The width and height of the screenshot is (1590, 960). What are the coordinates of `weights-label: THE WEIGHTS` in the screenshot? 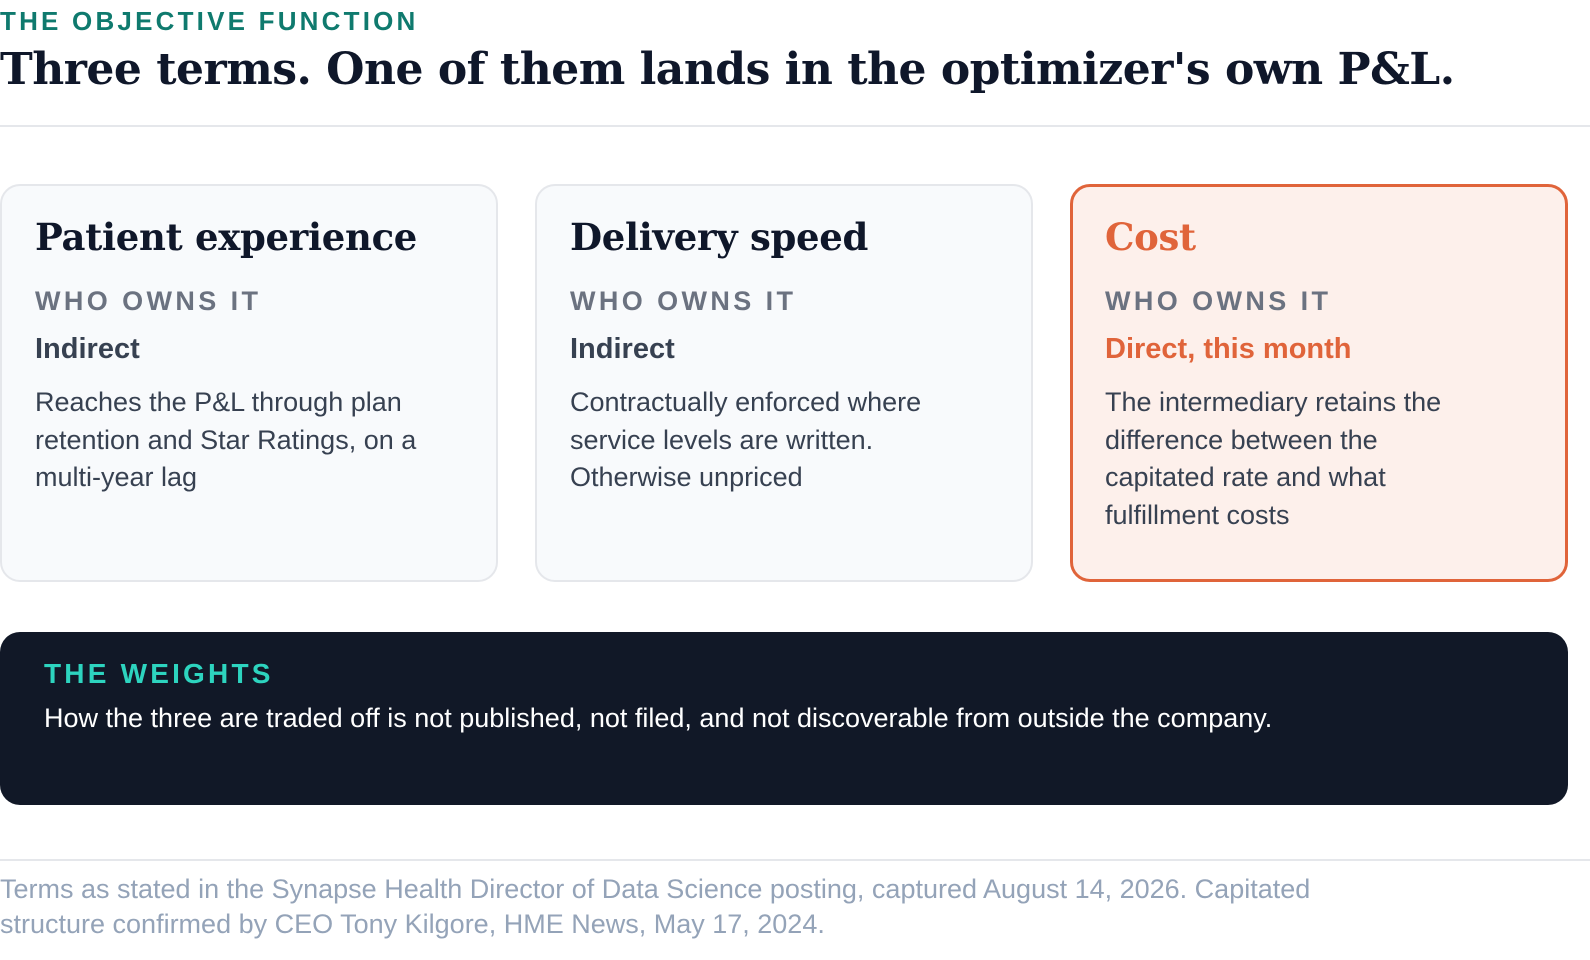 It's located at (159, 673).